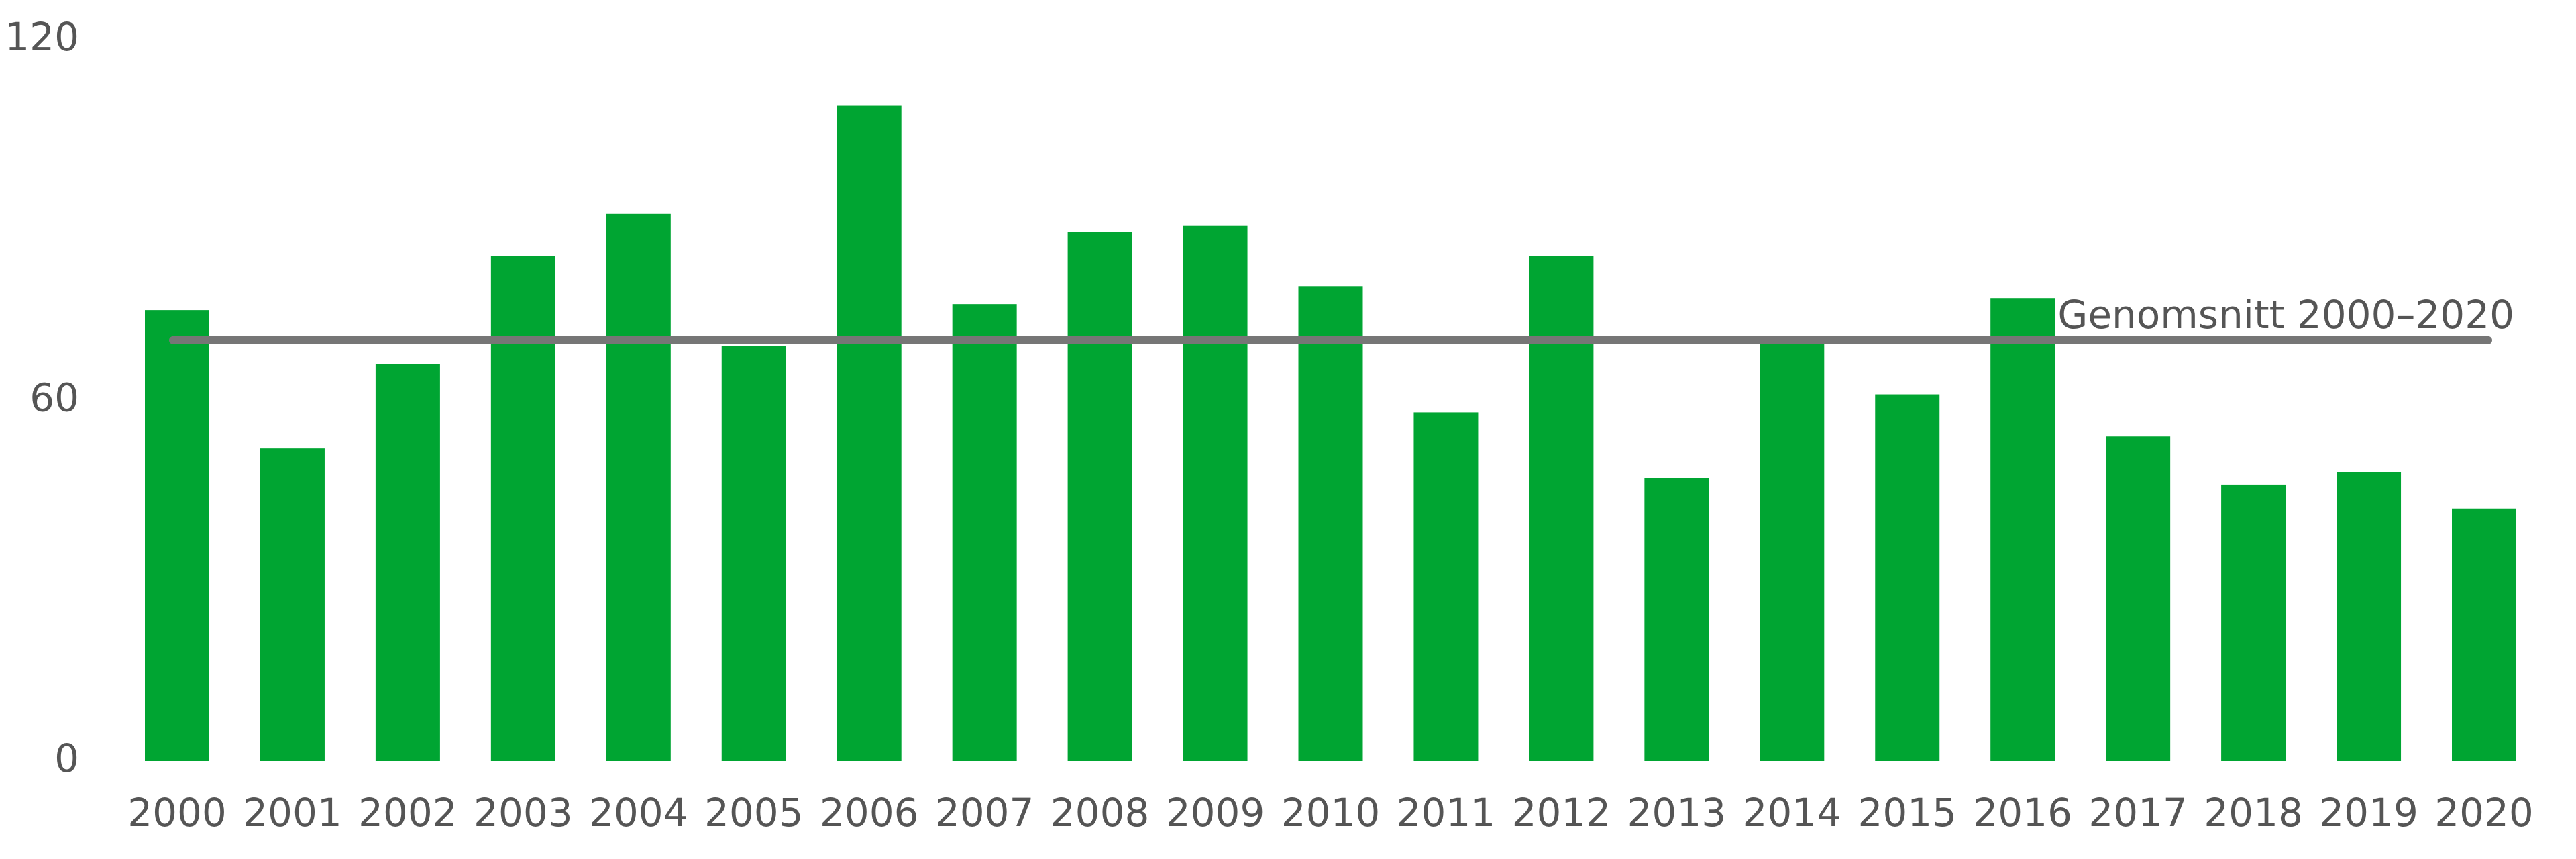  Describe the element at coordinates (2484, 813) in the screenshot. I see `x-tick-label: 2020` at that location.